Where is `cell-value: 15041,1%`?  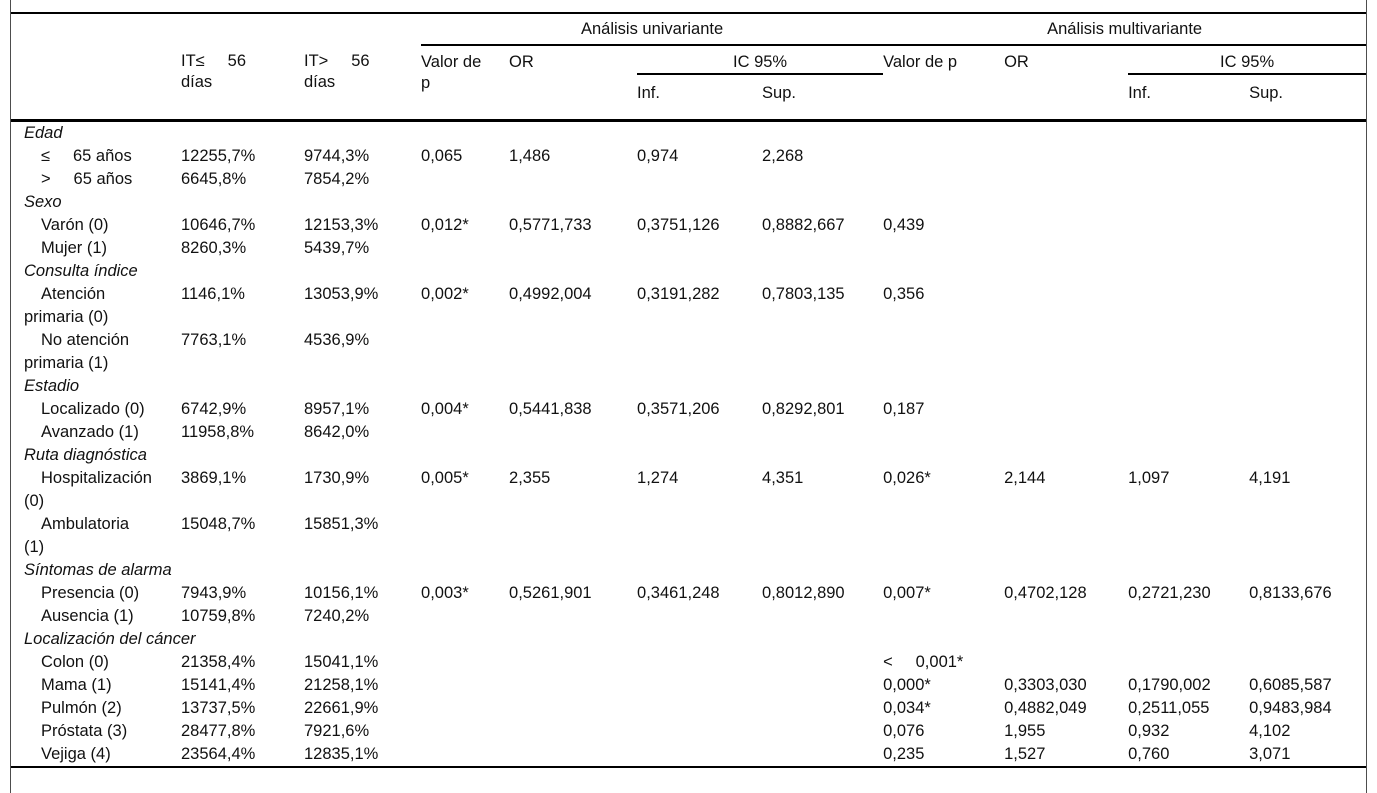
cell-value: 15041,1% is located at coordinates (341, 662).